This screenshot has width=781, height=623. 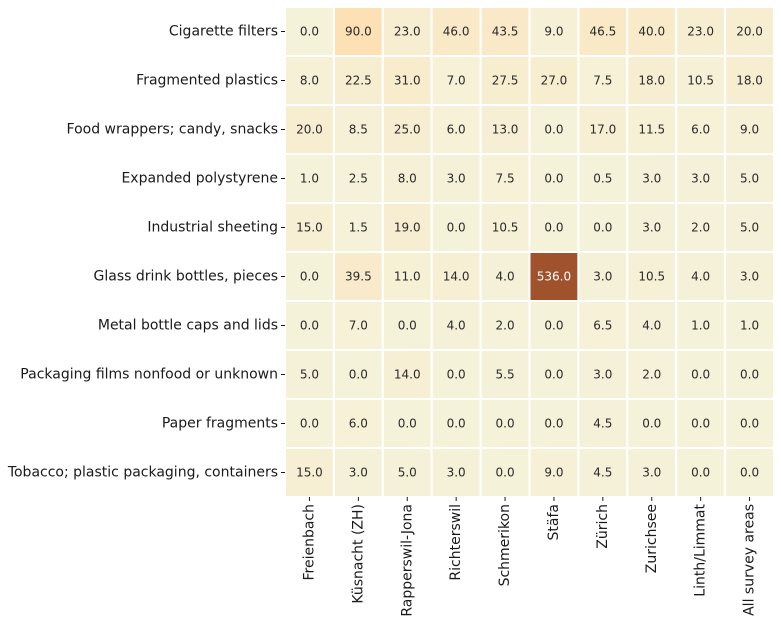 I want to click on heatmap-cell-value: 27.0, so click(x=554, y=81).